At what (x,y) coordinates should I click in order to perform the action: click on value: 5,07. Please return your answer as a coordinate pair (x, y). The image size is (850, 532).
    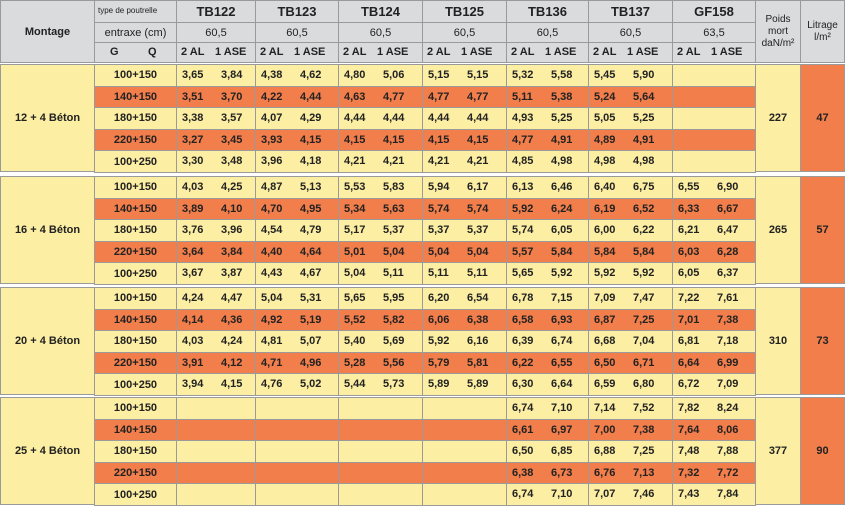
    Looking at the image, I should click on (311, 341).